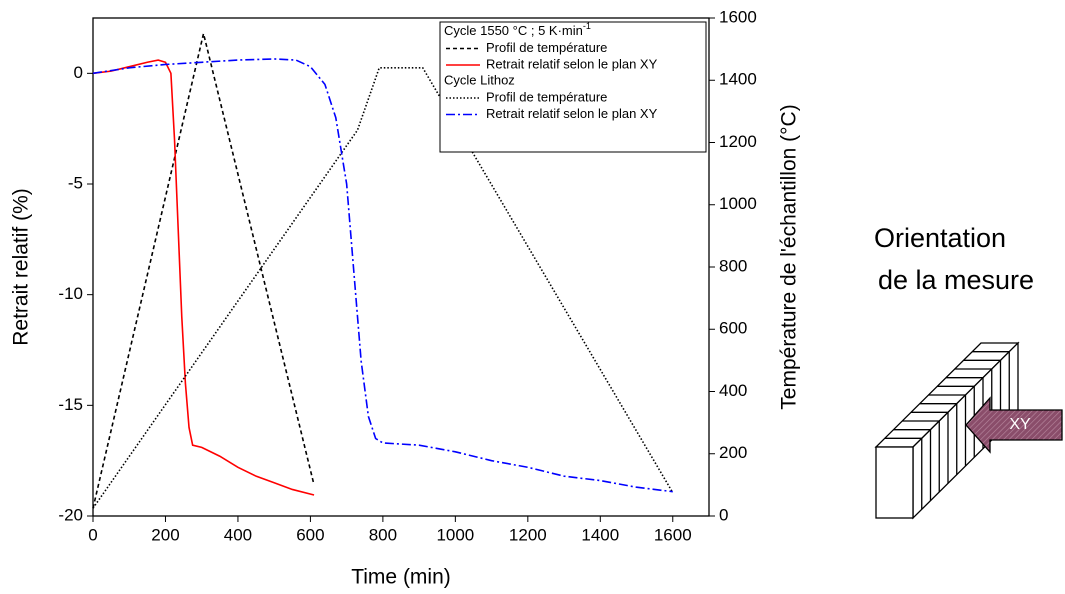 Image resolution: width=1065 pixels, height=594 pixels. What do you see at coordinates (673, 534) in the screenshot?
I see `x-tick-label: 1600` at bounding box center [673, 534].